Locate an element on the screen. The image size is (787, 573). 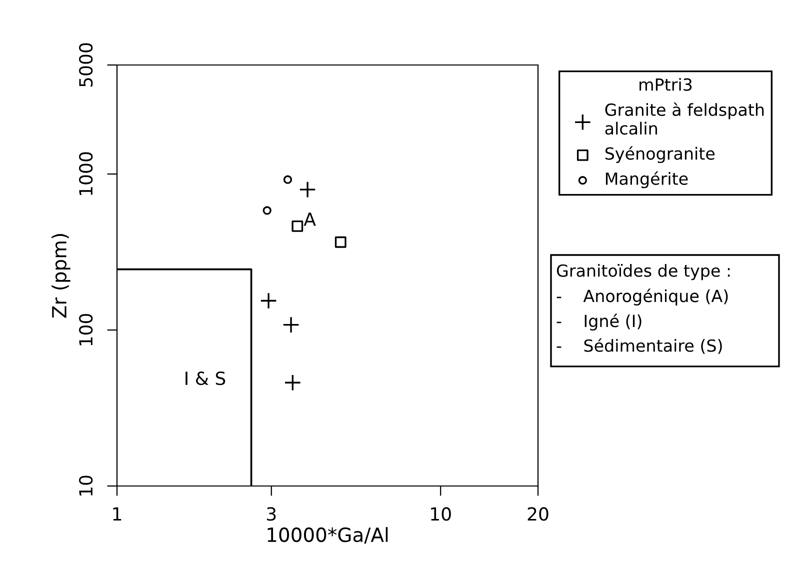
x-tick-label: 3 is located at coordinates (271, 514).